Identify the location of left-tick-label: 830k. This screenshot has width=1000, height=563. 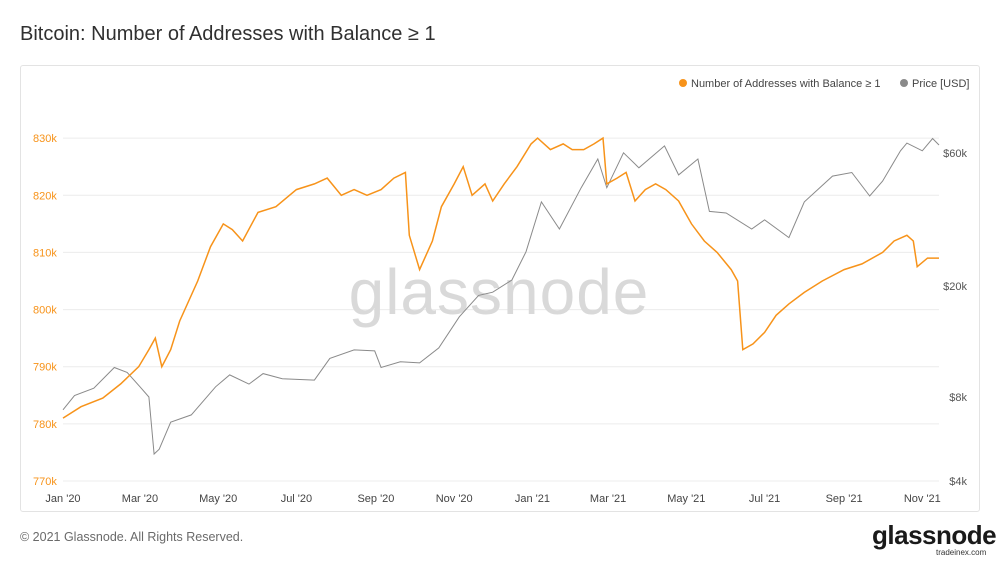
(45, 139).